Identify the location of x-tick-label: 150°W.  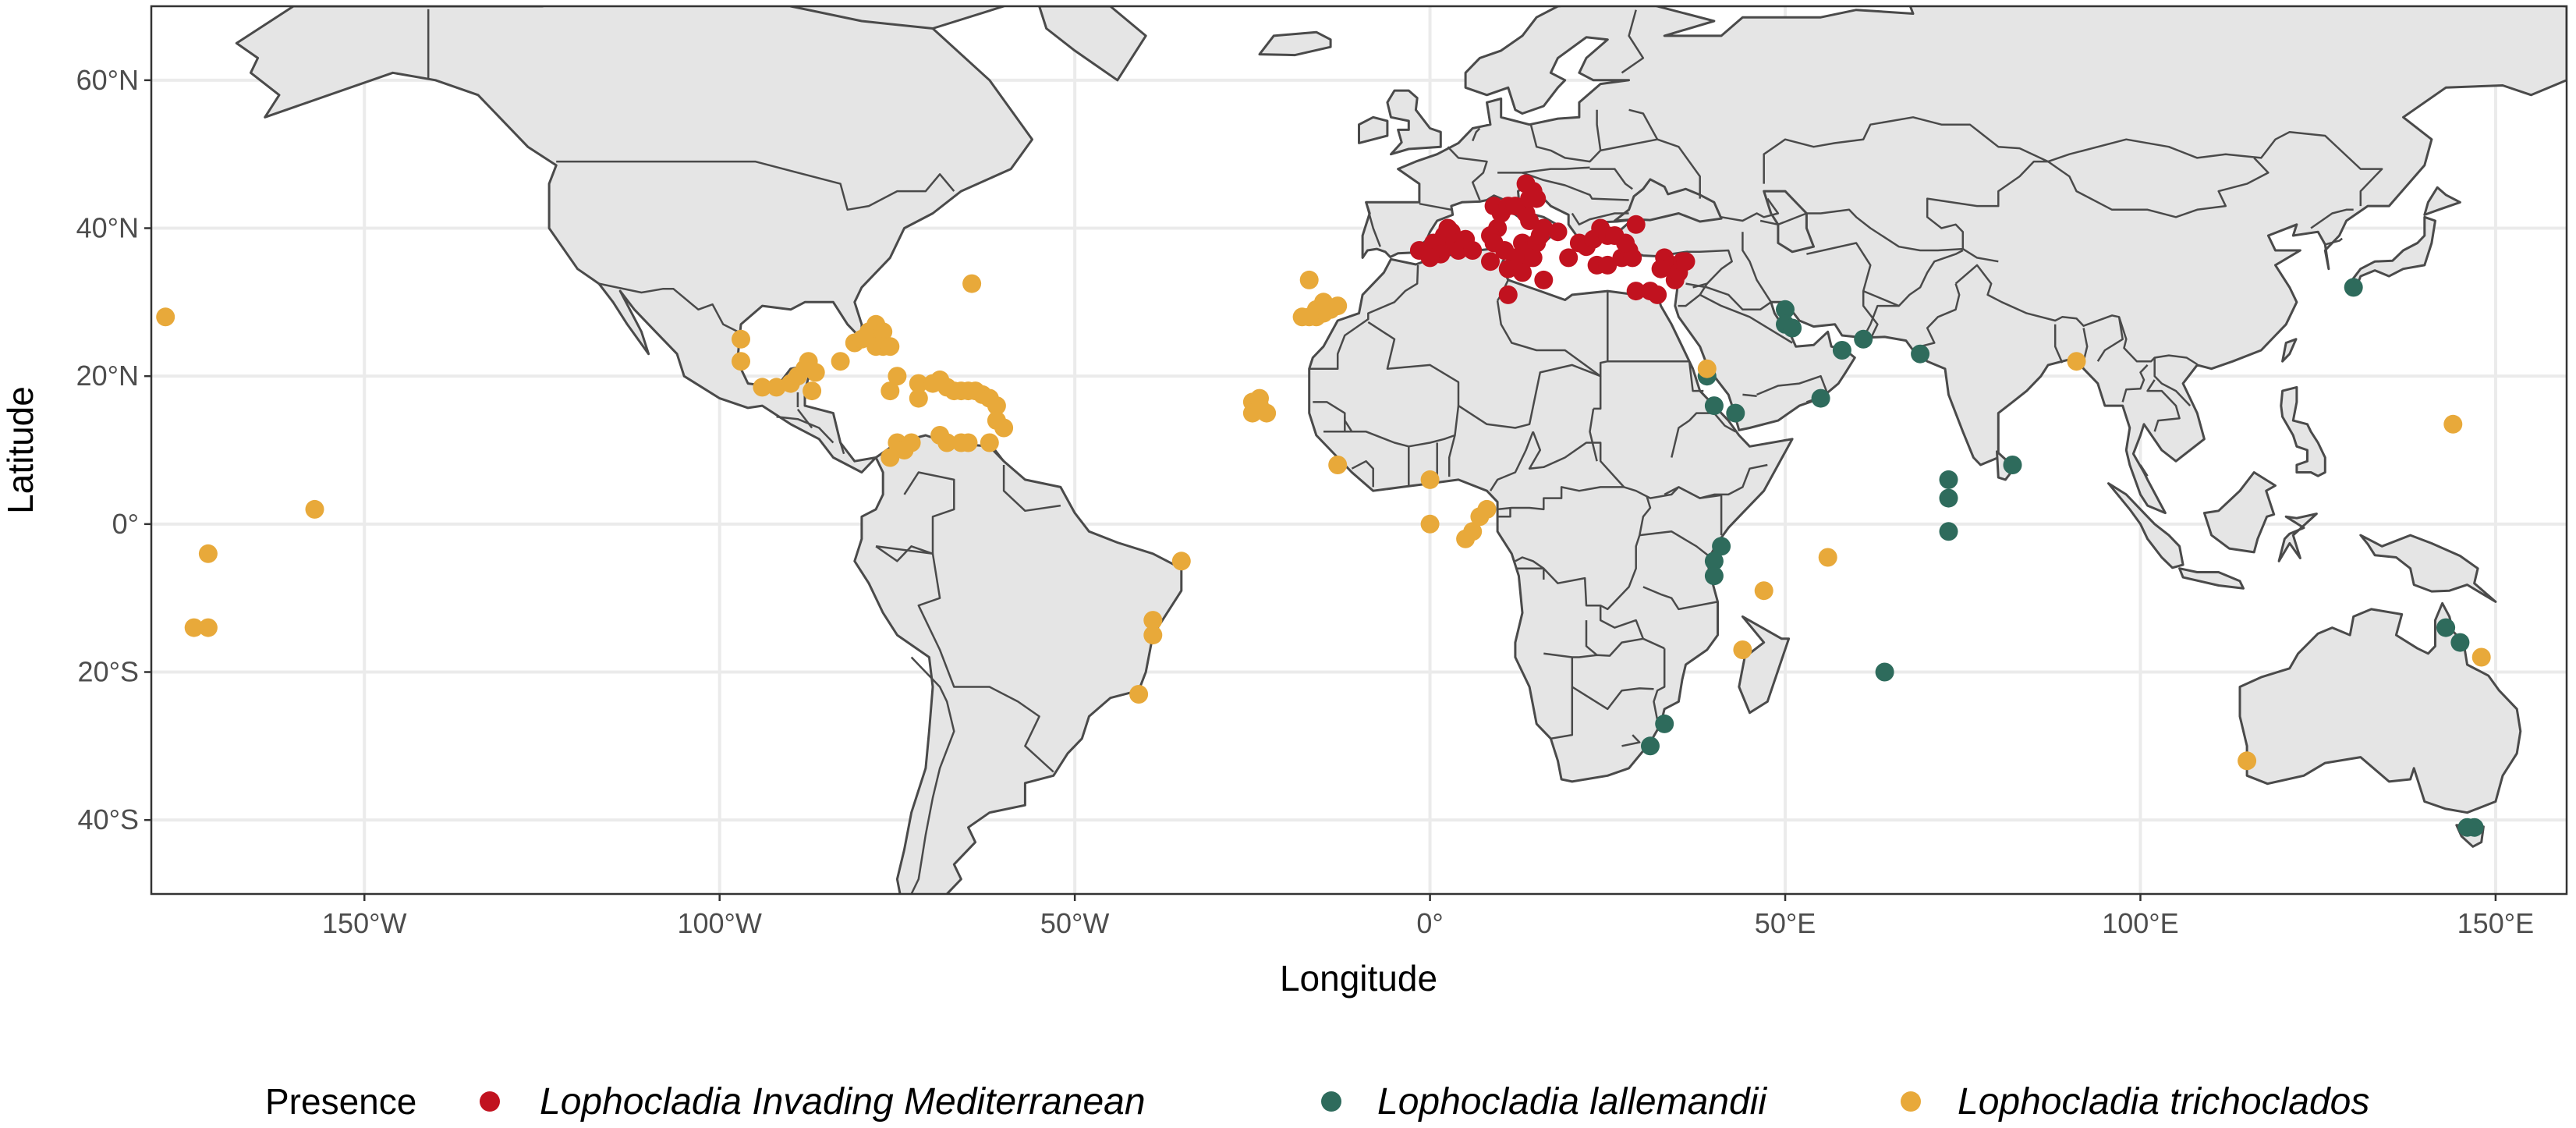
(364, 923).